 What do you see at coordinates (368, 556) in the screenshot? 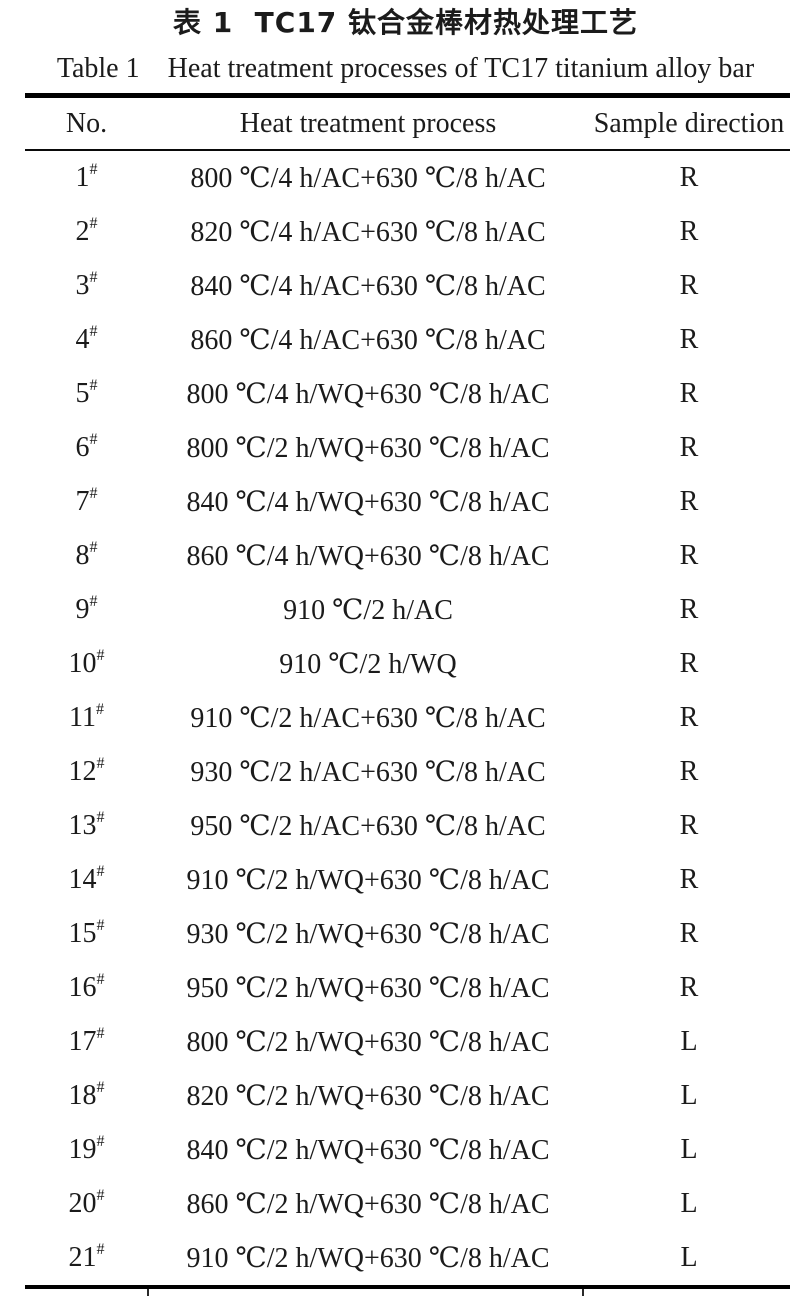
I see `process-cell: 860 ℃/4 h/WQ+630 ℃/8 h/AC` at bounding box center [368, 556].